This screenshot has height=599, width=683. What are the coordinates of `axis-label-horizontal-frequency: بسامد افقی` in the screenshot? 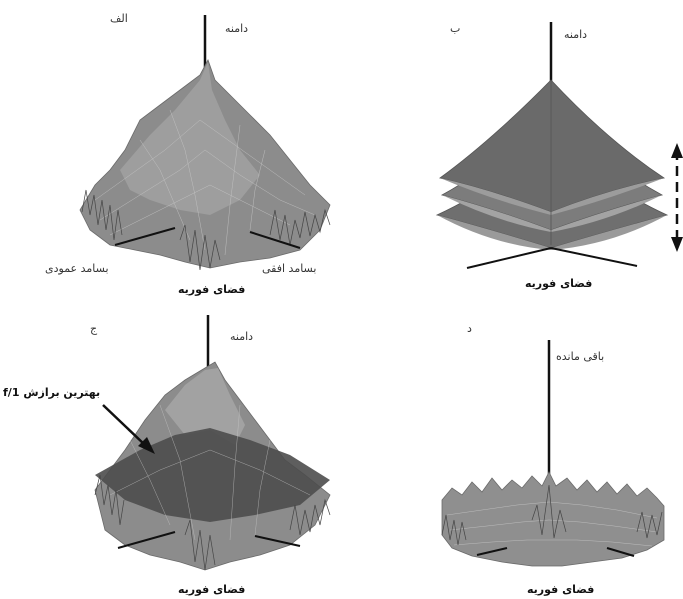 It's located at (289, 268).